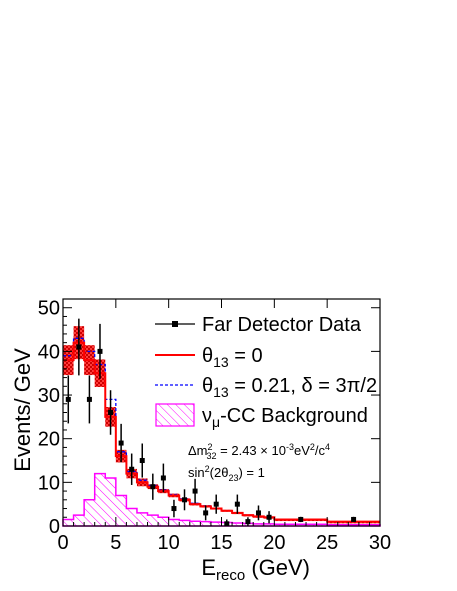 This screenshot has height=591, width=457. What do you see at coordinates (54, 527) in the screenshot?
I see `y-tick-label: 0` at bounding box center [54, 527].